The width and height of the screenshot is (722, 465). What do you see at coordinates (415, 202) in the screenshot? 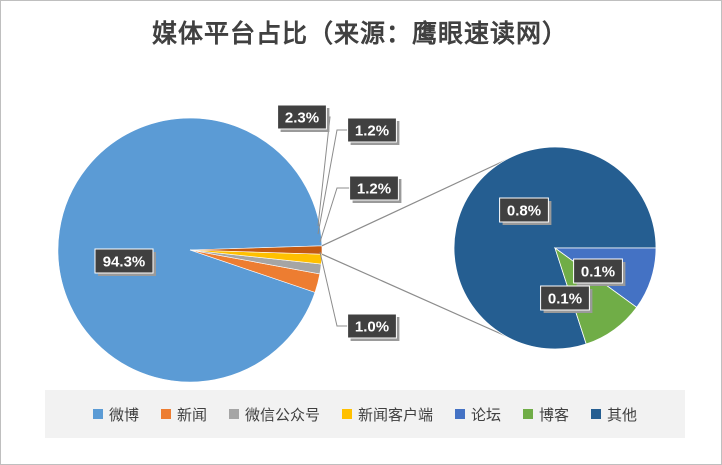
I see `connector-top` at bounding box center [415, 202].